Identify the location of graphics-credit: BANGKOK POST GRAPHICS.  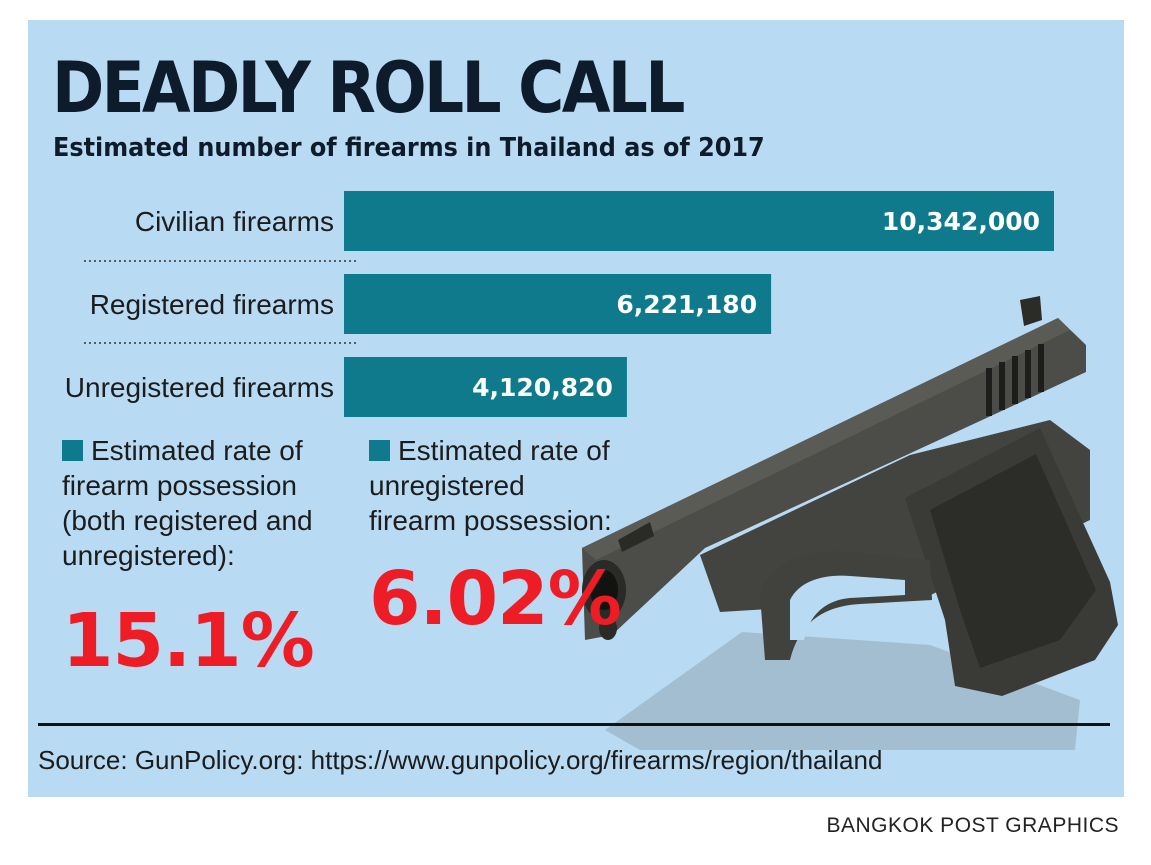
(972, 825).